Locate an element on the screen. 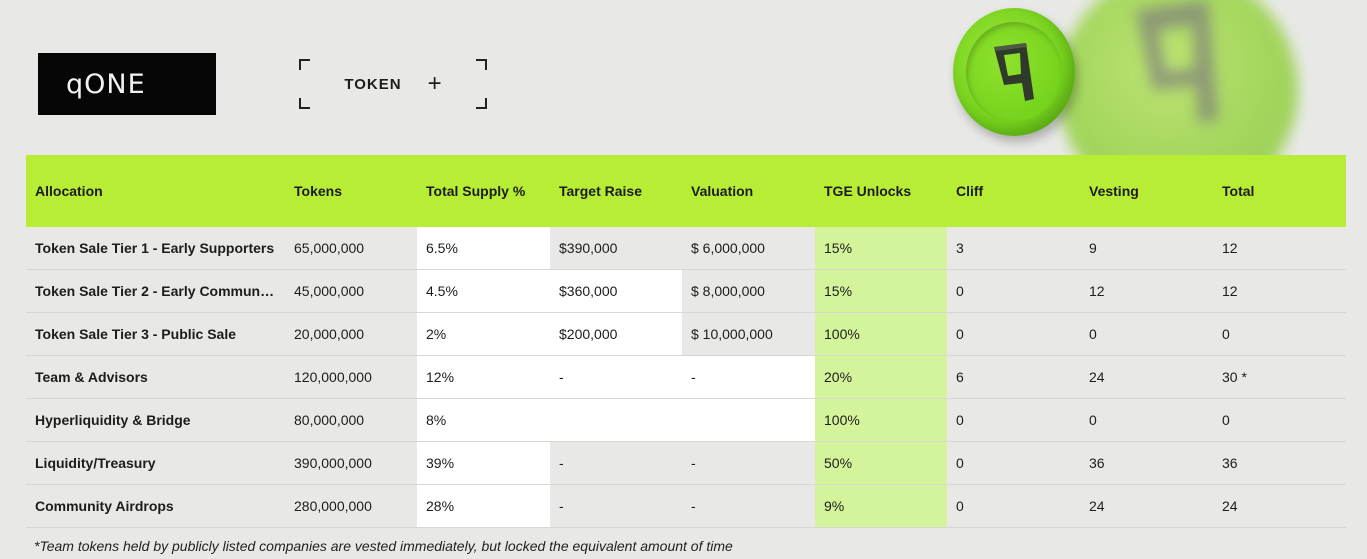 The width and height of the screenshot is (1367, 559). cell-total-supply: 8% is located at coordinates (483, 420).